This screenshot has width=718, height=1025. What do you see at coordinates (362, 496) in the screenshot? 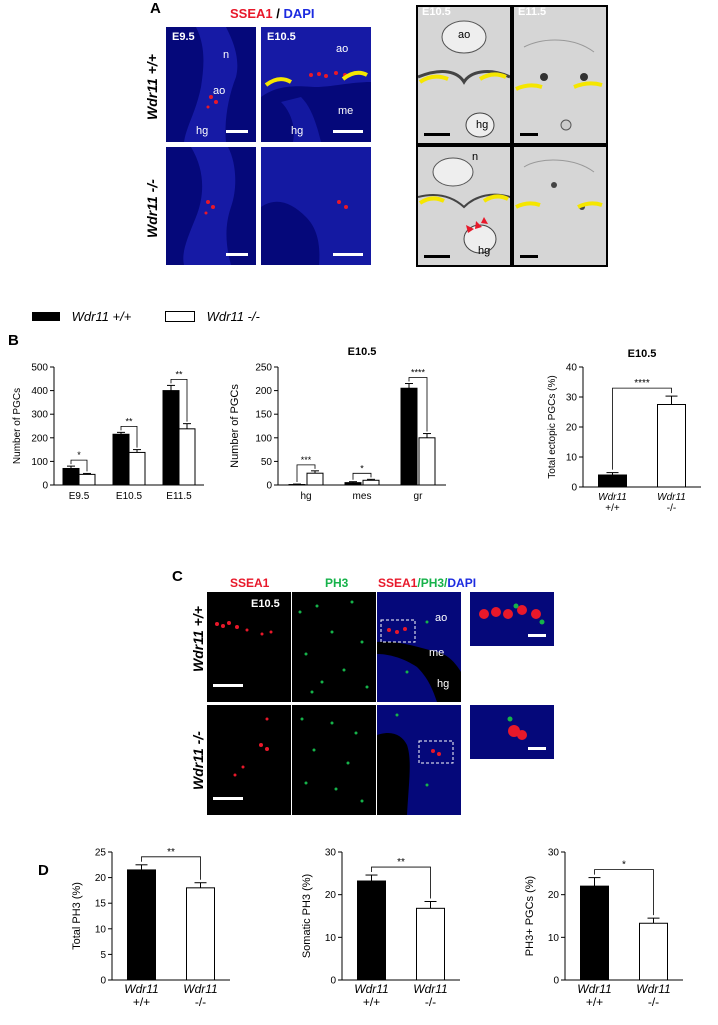
I see `x-tick-label: mes` at bounding box center [362, 496].